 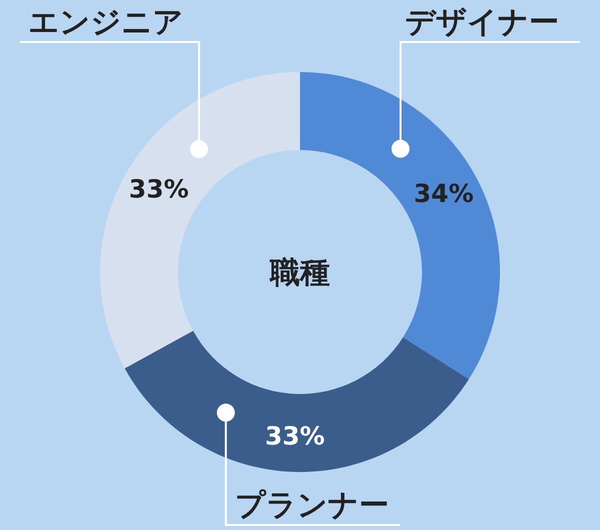 I want to click on slice-label: プランナー, so click(x=312, y=505).